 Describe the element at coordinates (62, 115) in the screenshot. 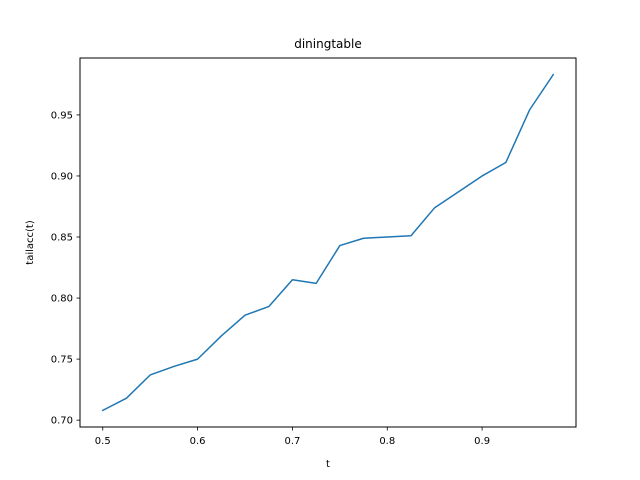

I see `y-tick-label: 0.95` at that location.